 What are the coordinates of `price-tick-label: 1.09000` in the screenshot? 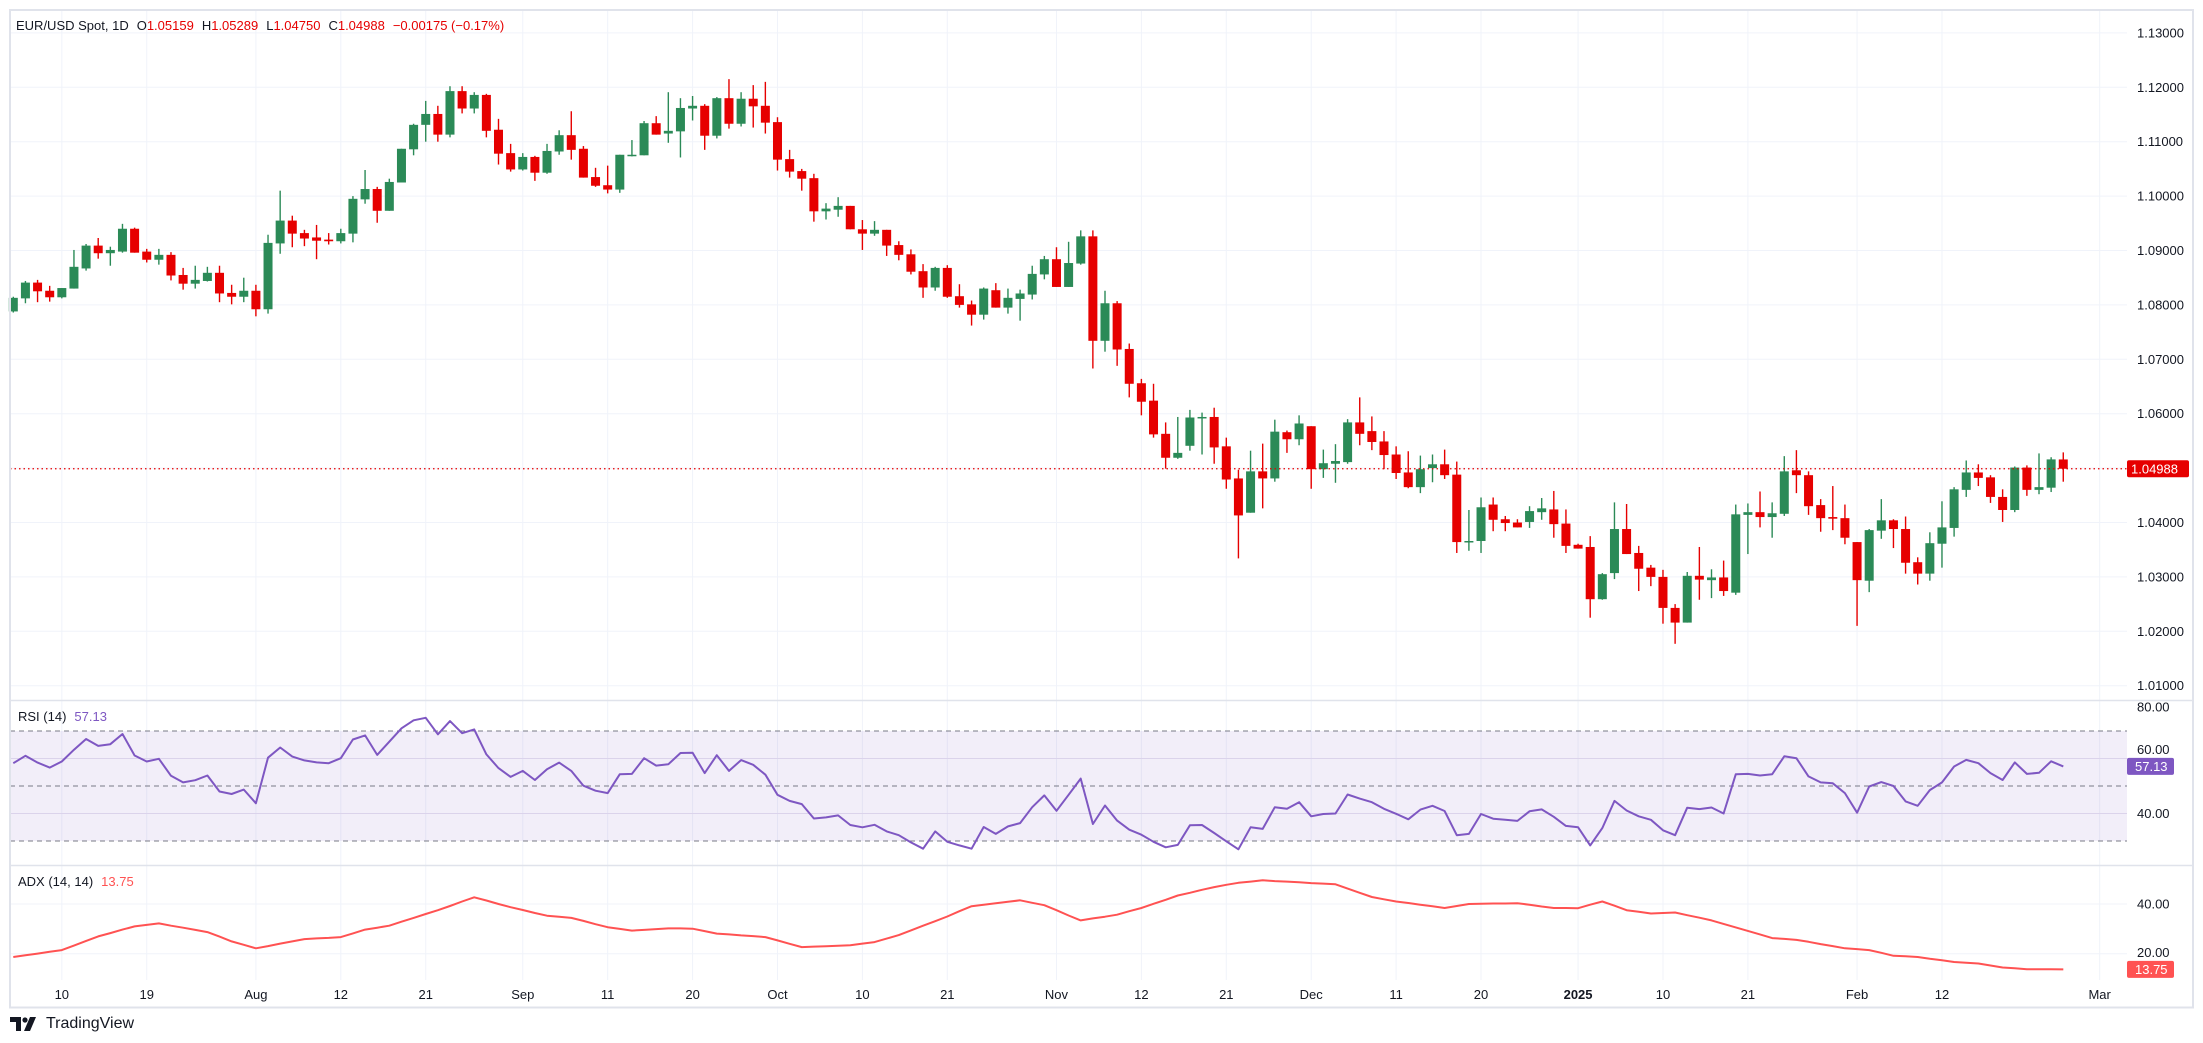 It's located at (2160, 250).